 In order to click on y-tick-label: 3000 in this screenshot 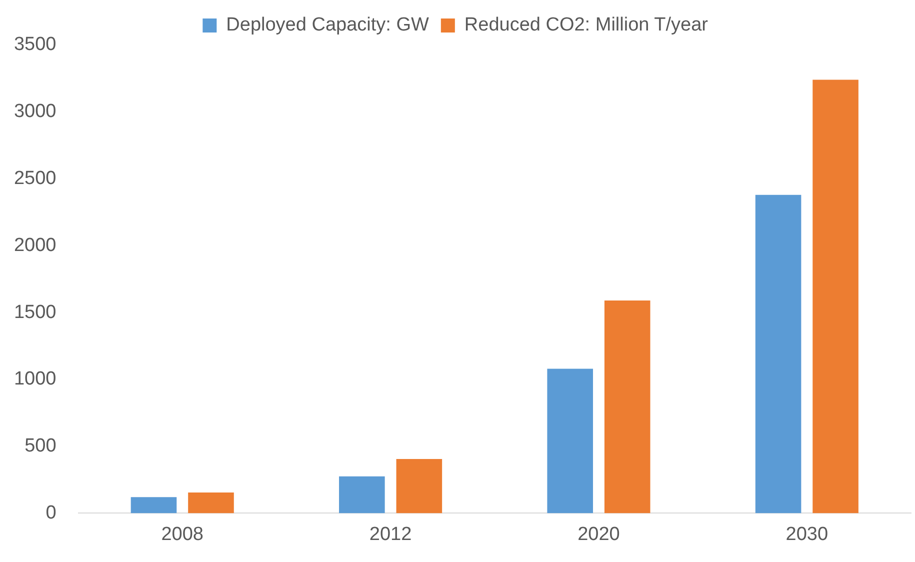, I will do `click(35, 111)`.